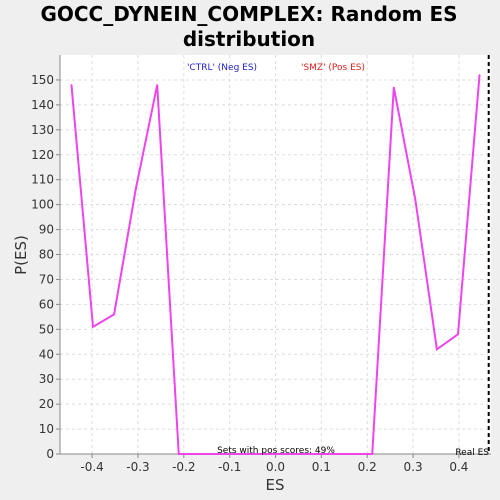  What do you see at coordinates (183, 467) in the screenshot?
I see `x-tick-label: -0.2` at bounding box center [183, 467].